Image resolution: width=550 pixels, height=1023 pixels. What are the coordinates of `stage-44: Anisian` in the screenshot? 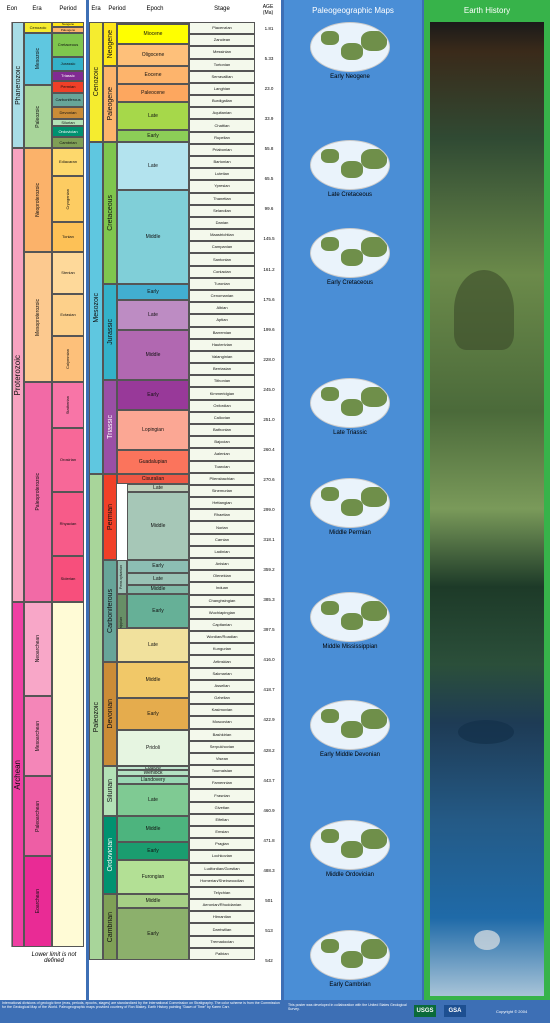 It's located at (222, 564).